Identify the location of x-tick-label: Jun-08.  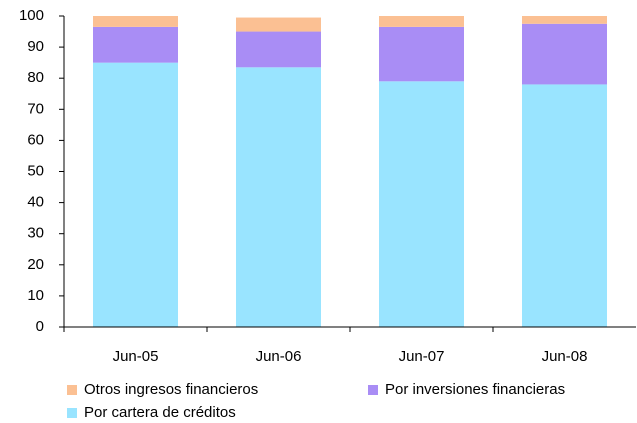
(565, 356).